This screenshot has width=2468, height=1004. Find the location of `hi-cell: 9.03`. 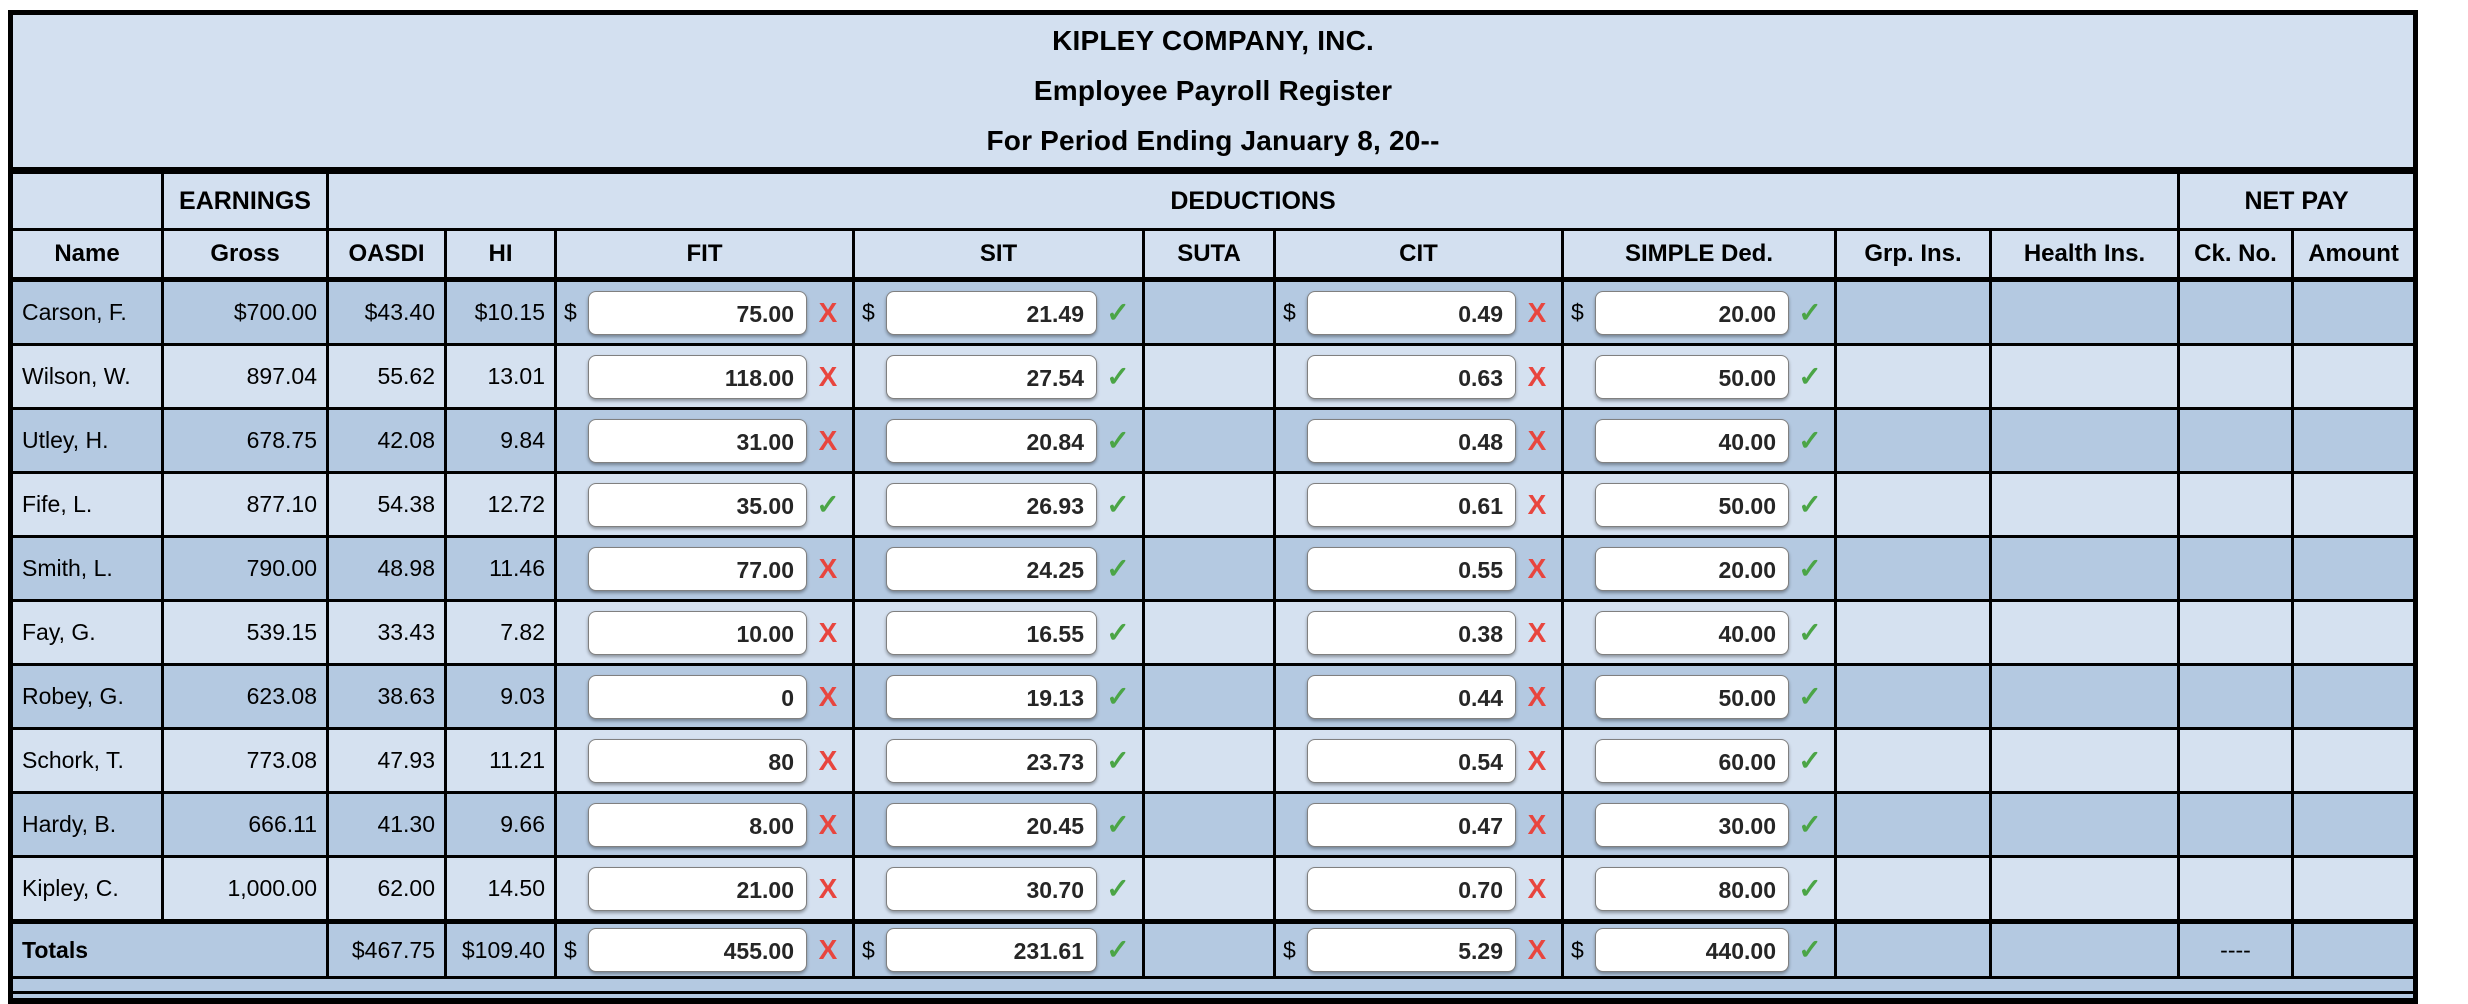

hi-cell: 9.03 is located at coordinates (500, 696).